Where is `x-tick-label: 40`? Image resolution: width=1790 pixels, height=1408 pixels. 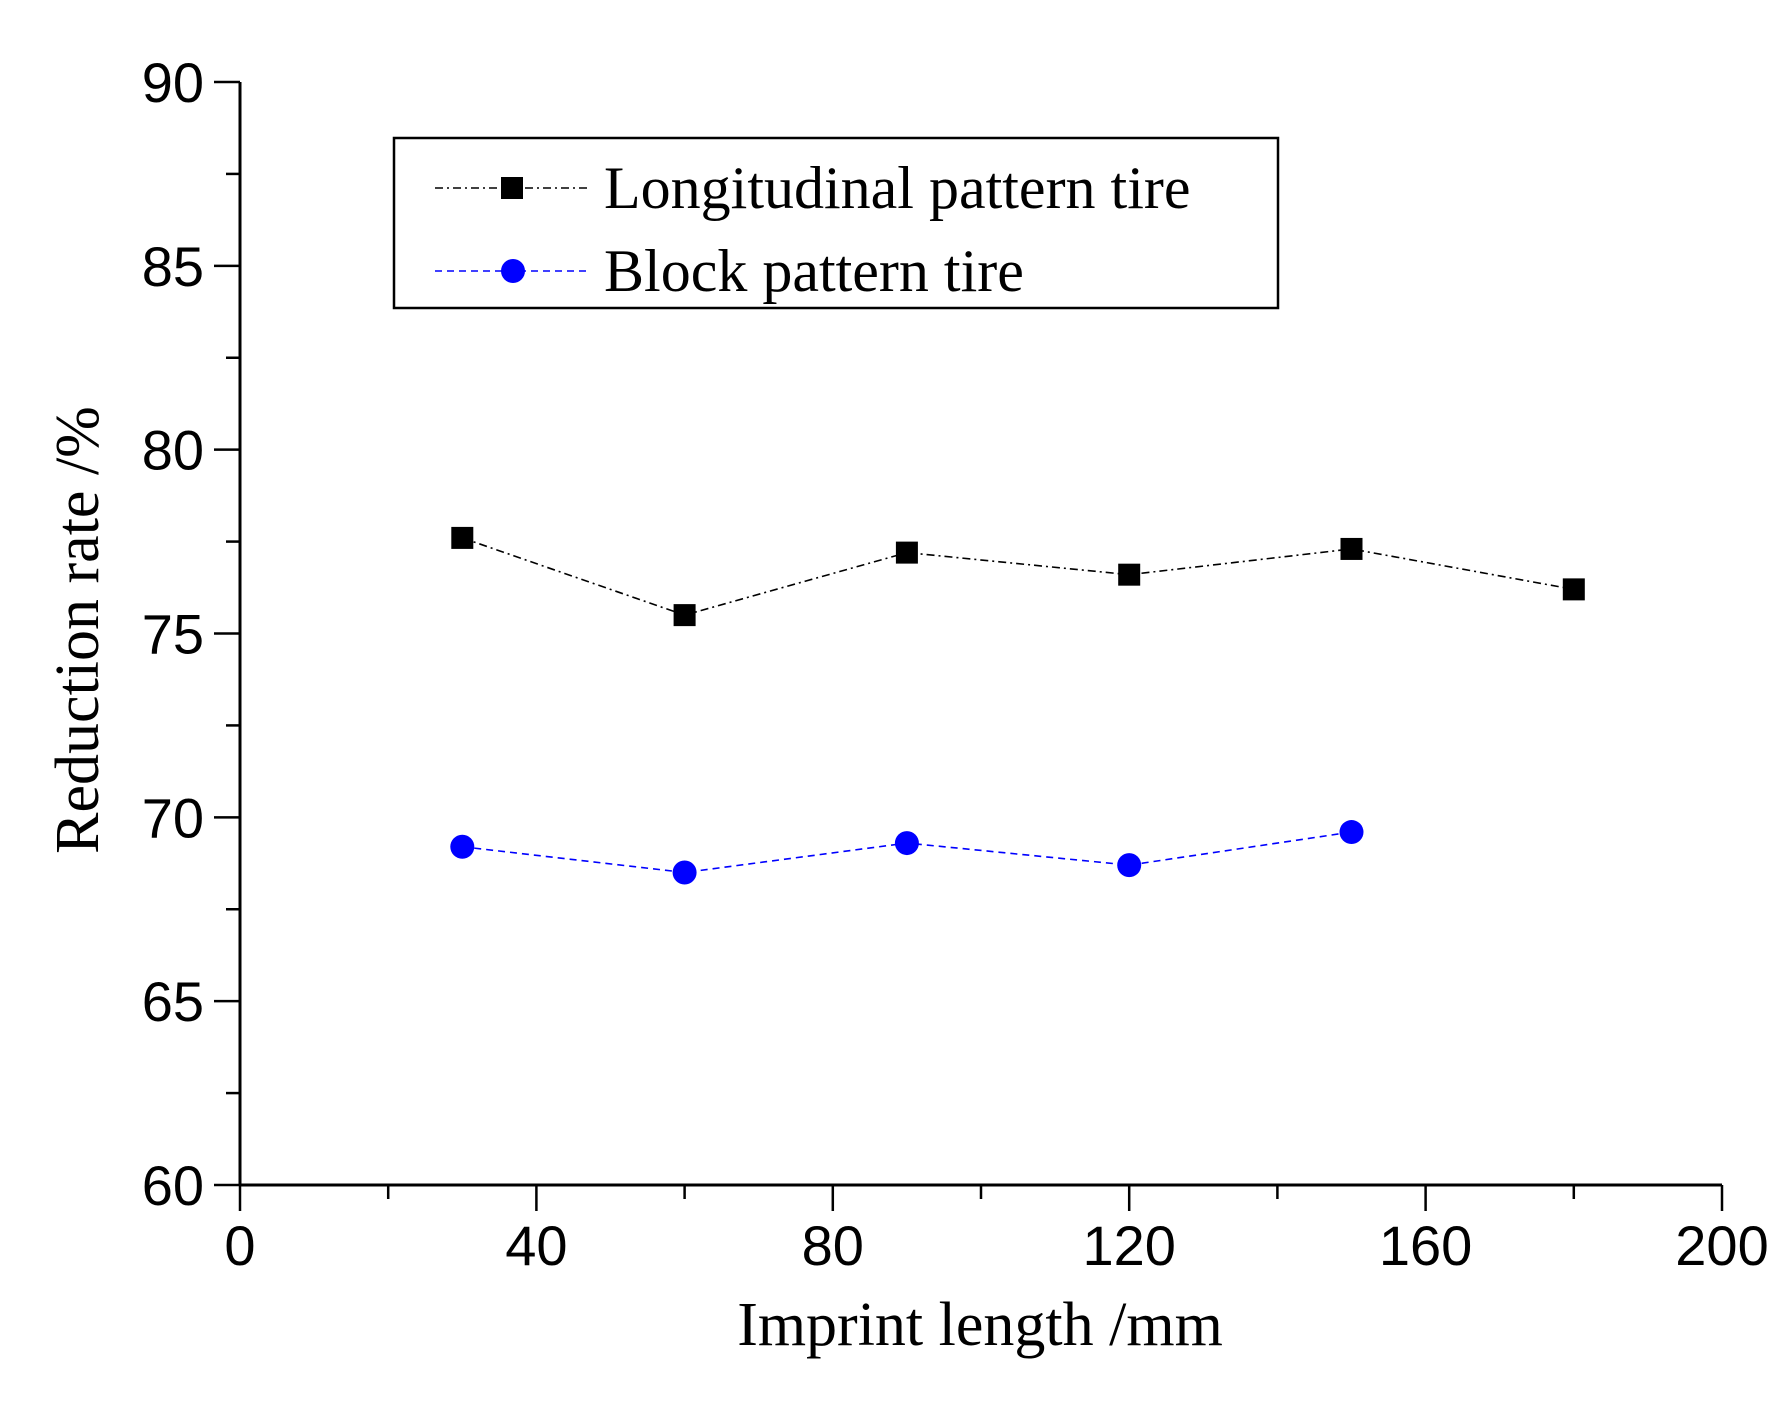
x-tick-label: 40 is located at coordinates (536, 1245).